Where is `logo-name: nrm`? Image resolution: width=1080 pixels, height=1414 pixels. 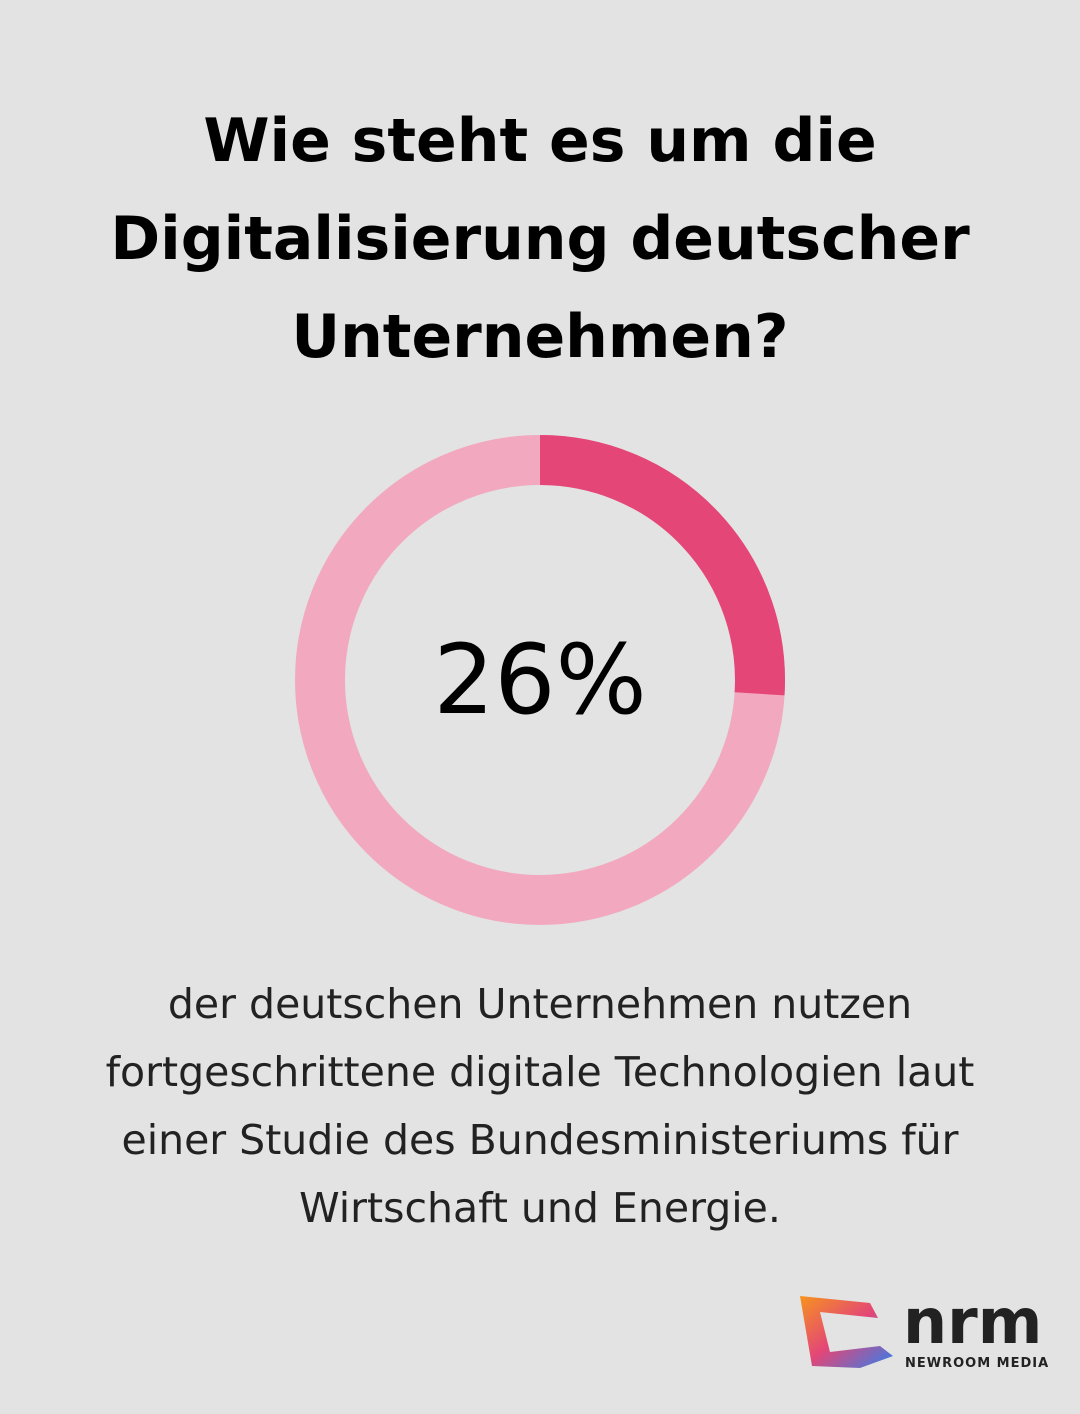 logo-name: nrm is located at coordinates (972, 1321).